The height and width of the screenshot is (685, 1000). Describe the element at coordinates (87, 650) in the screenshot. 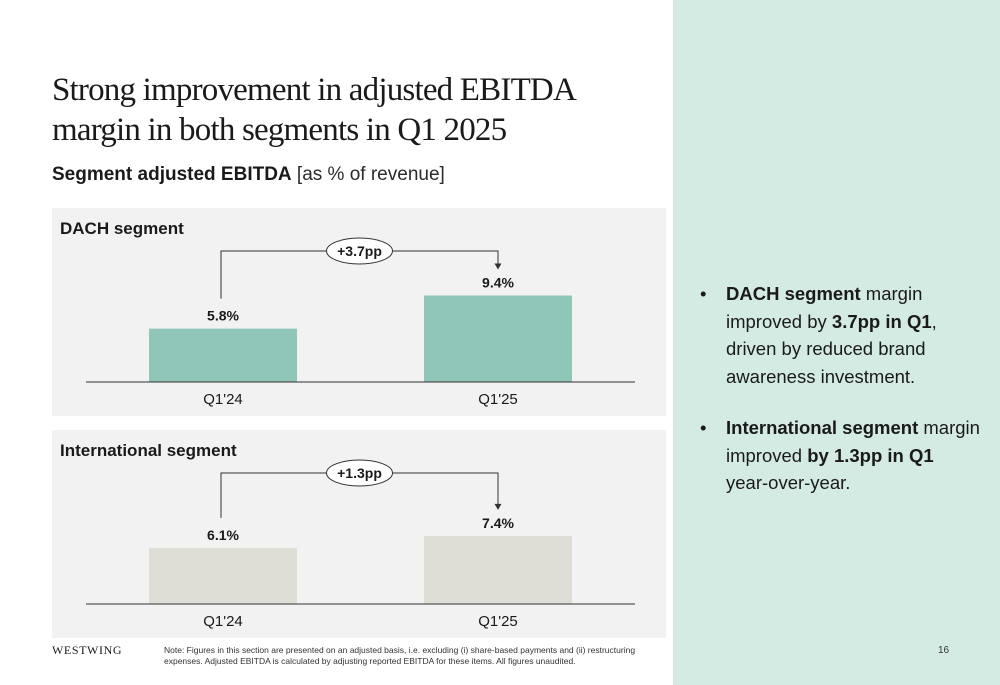

I see `westwing-logo: WESTWING` at that location.